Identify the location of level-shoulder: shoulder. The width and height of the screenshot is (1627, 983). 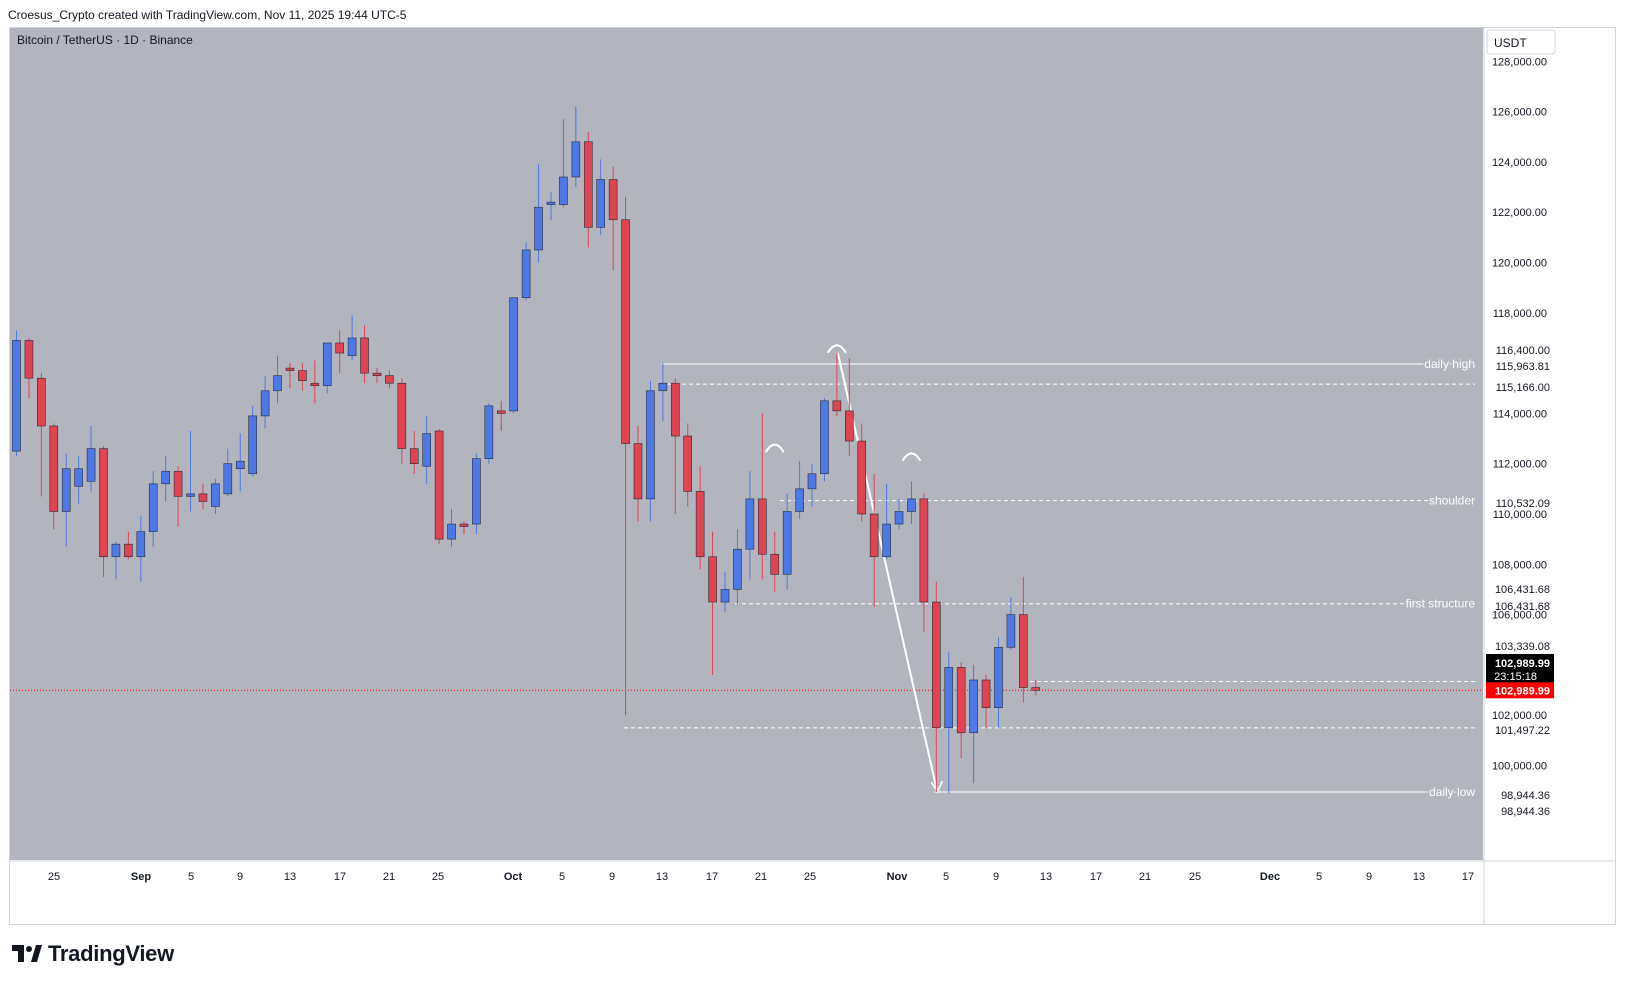
(1128, 500).